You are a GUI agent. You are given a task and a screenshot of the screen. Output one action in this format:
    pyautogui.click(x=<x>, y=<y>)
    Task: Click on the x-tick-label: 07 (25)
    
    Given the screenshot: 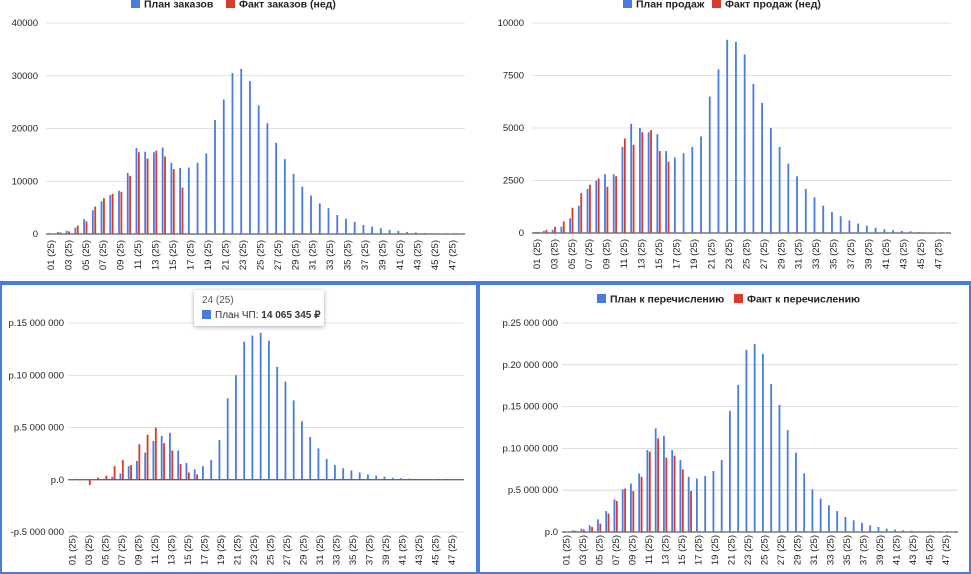 What is the action you would take?
    pyautogui.click(x=616, y=550)
    